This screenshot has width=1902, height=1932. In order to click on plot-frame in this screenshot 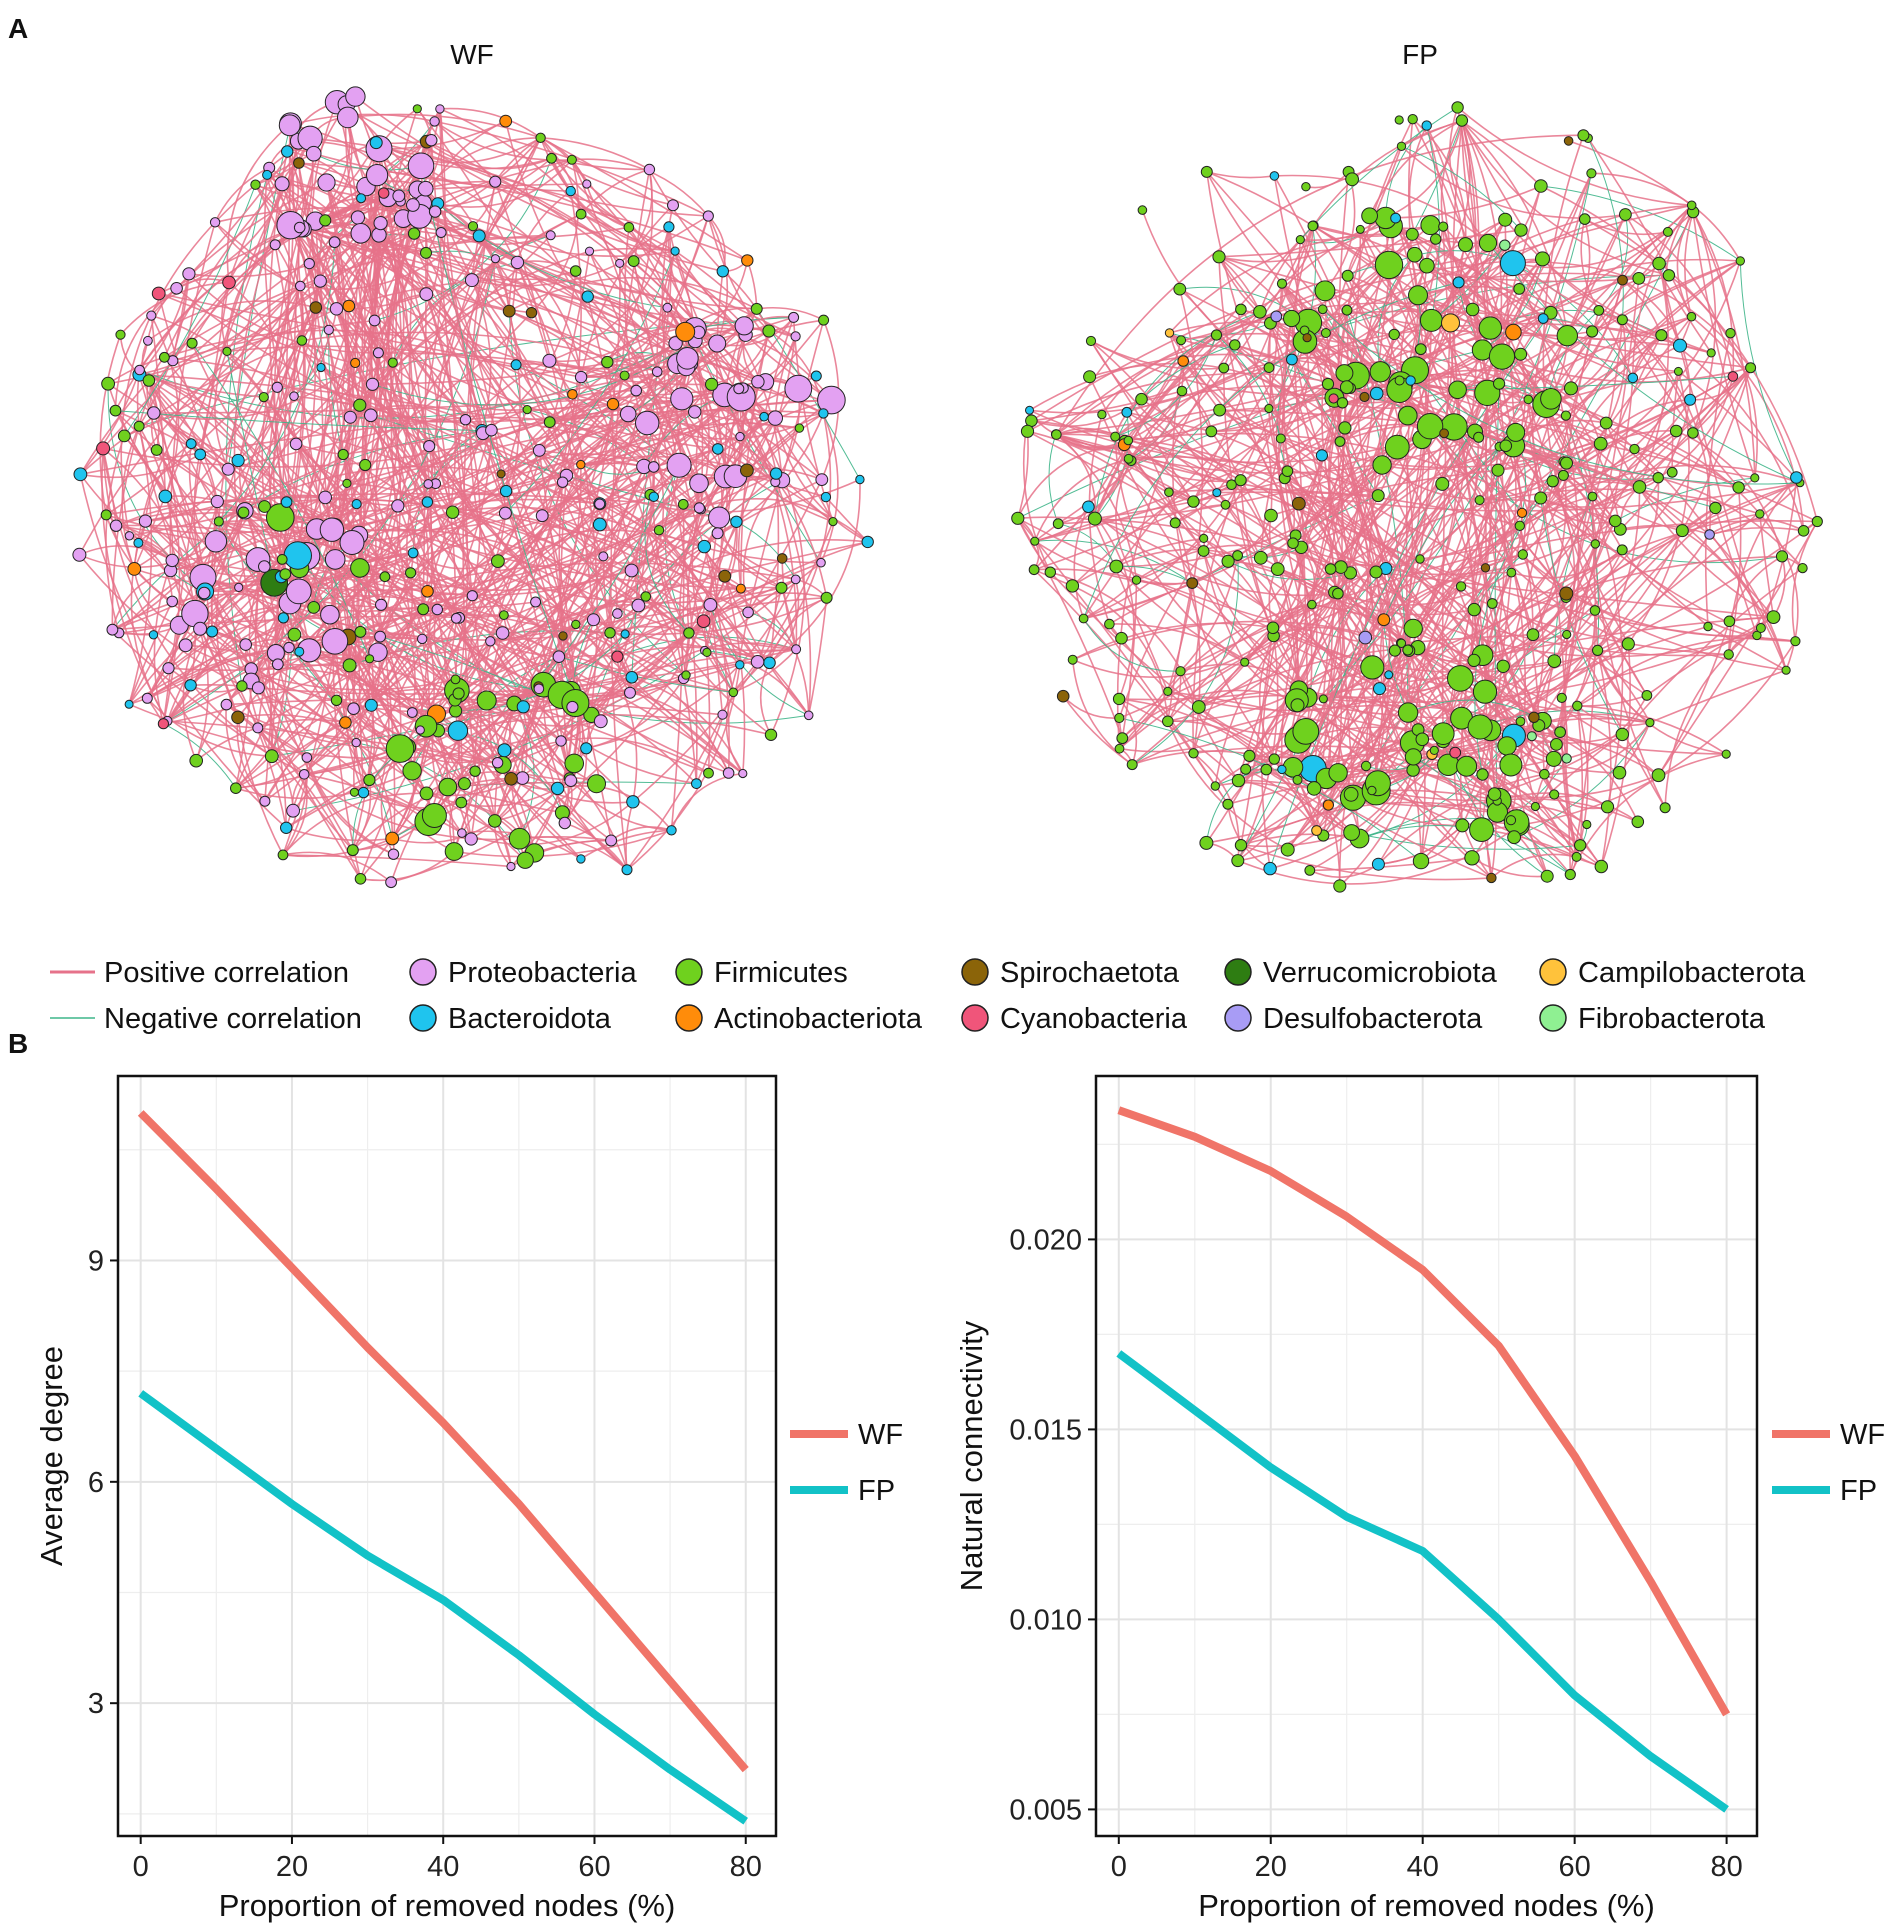, I will do `click(1426, 1456)`.